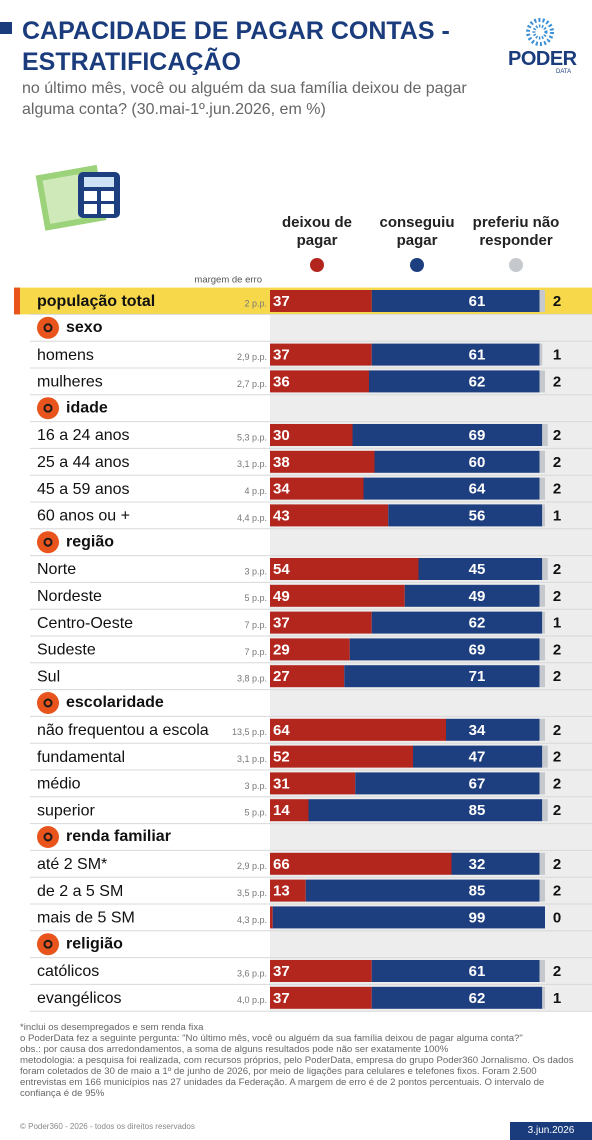  What do you see at coordinates (255, 625) in the screenshot?
I see `margin-label: 7 p.p.` at bounding box center [255, 625].